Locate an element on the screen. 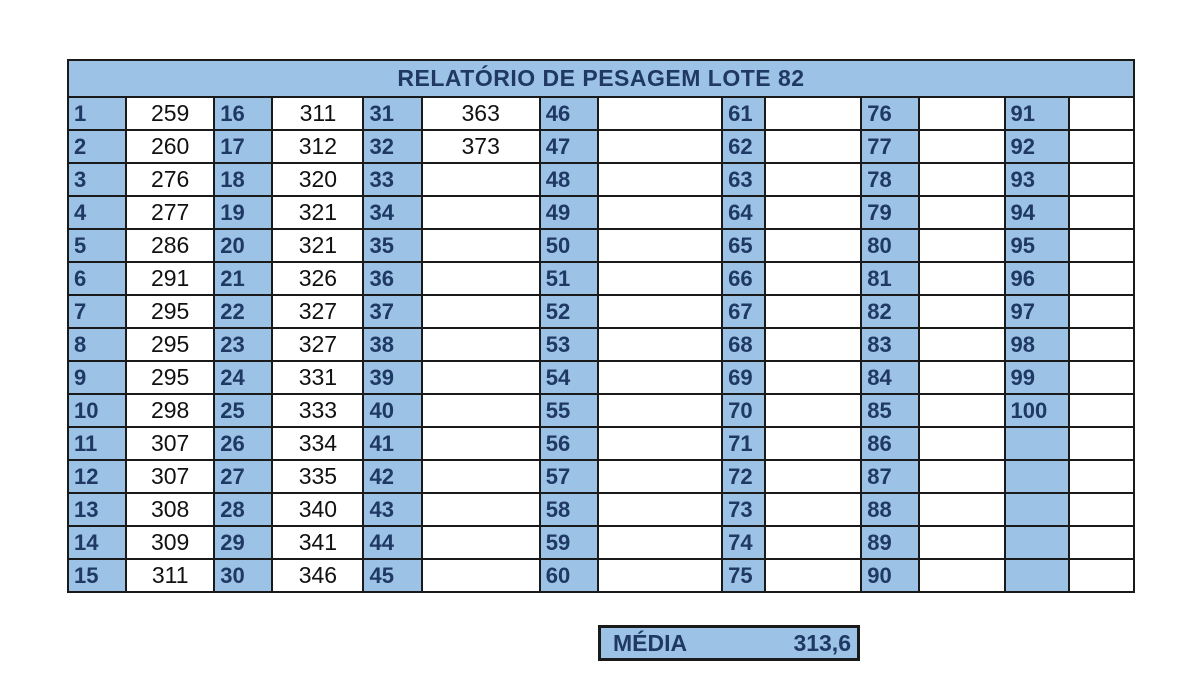 Image resolution: width=1200 pixels, height=700 pixels. weight-cell: 276 is located at coordinates (170, 179).